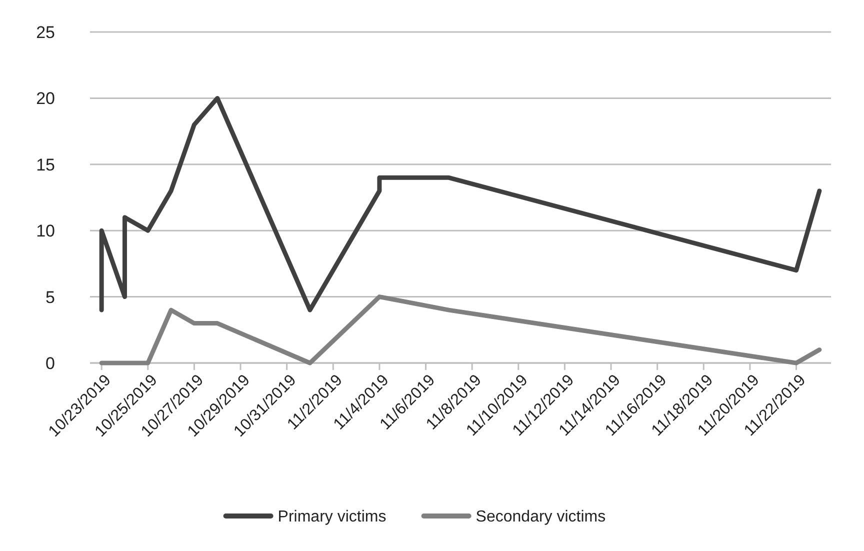  Describe the element at coordinates (460, 330) in the screenshot. I see `line-series` at that location.